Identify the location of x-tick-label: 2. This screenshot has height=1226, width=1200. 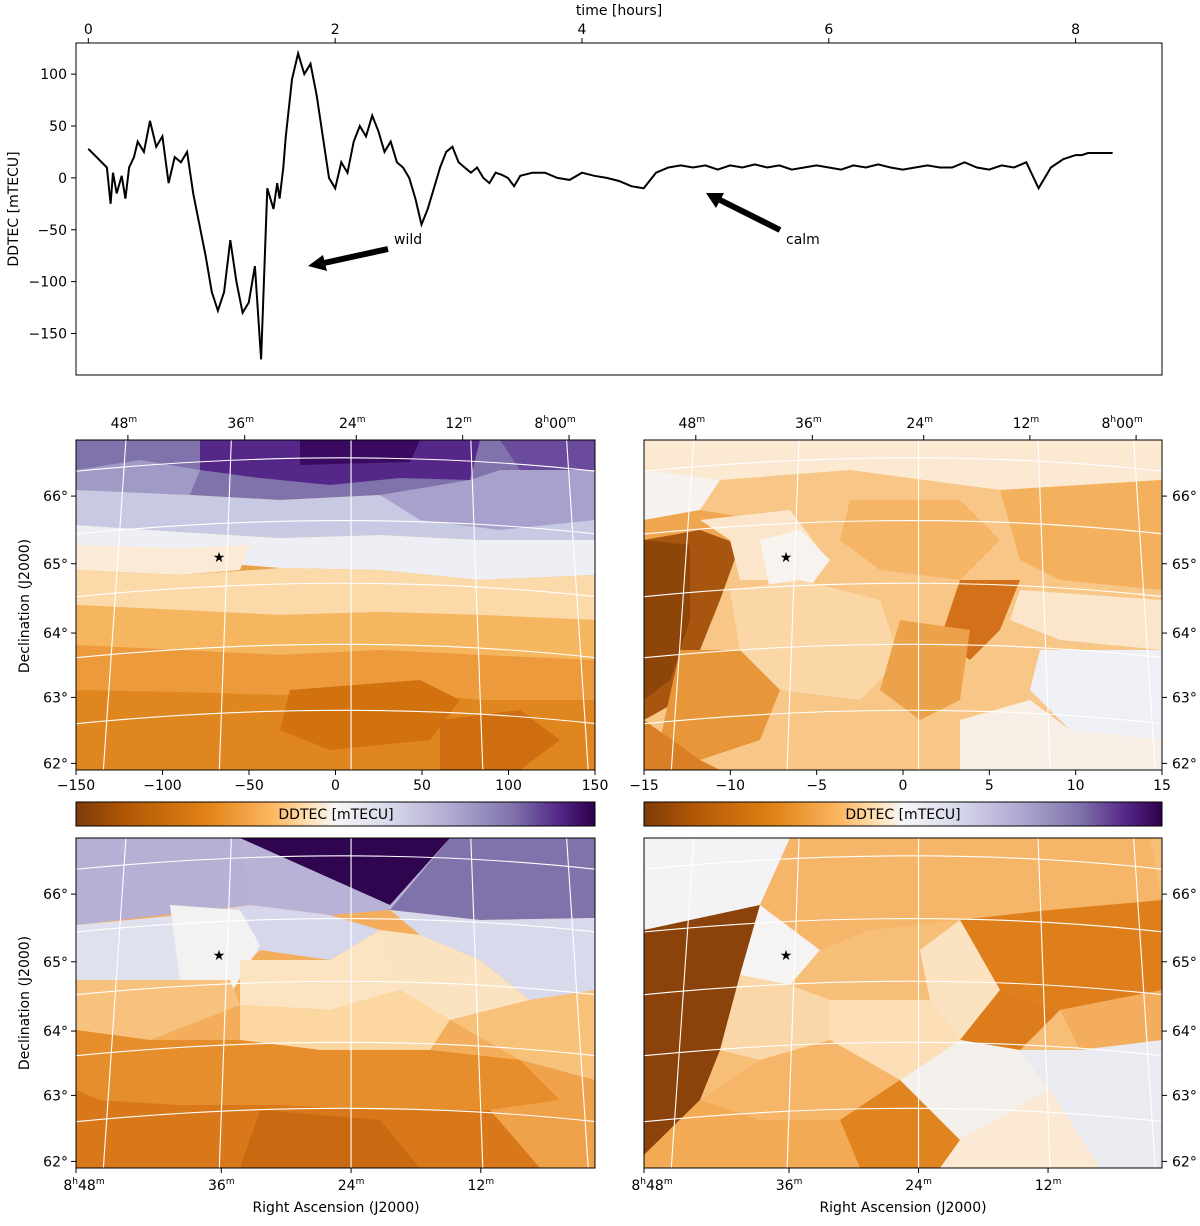
(335, 30).